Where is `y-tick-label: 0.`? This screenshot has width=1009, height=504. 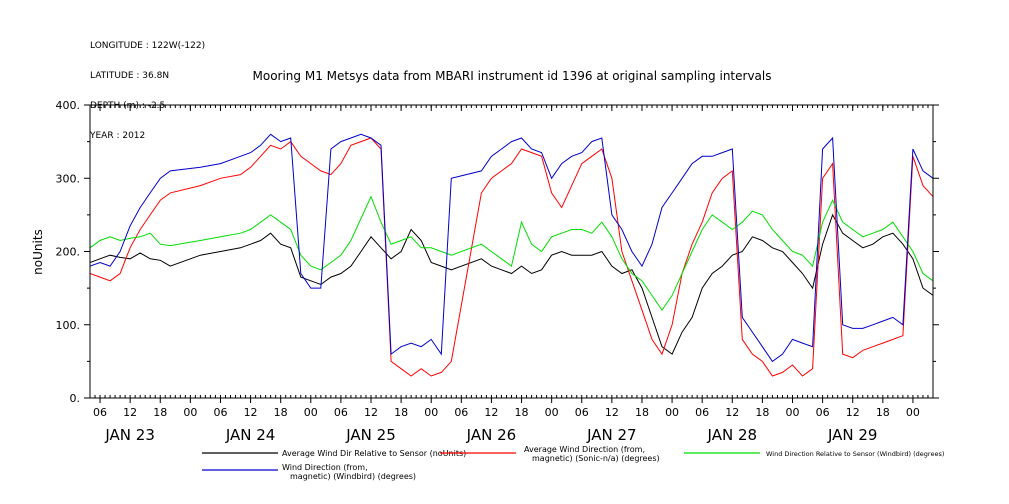 y-tick-label: 0. is located at coordinates (75, 398).